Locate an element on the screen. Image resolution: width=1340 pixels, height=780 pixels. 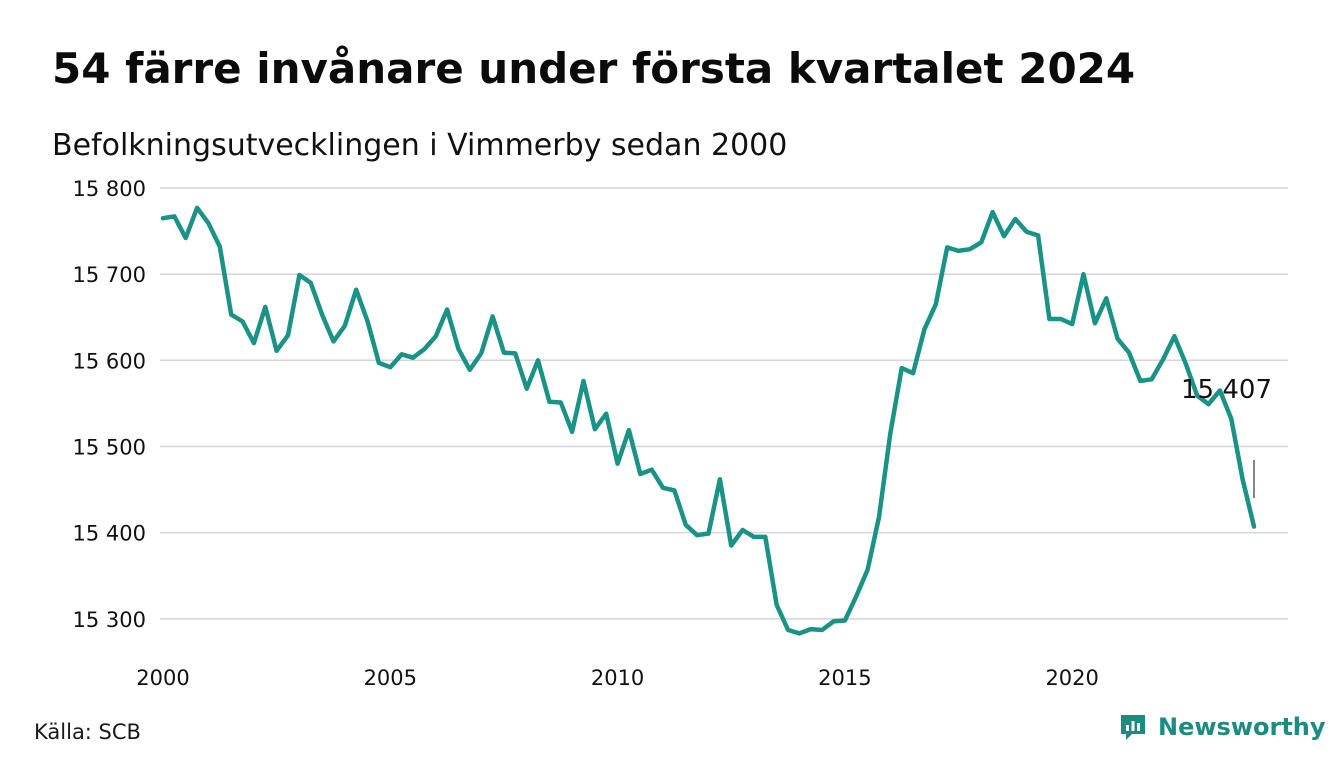
y-tick-label: 15 500 is located at coordinates (109, 447).